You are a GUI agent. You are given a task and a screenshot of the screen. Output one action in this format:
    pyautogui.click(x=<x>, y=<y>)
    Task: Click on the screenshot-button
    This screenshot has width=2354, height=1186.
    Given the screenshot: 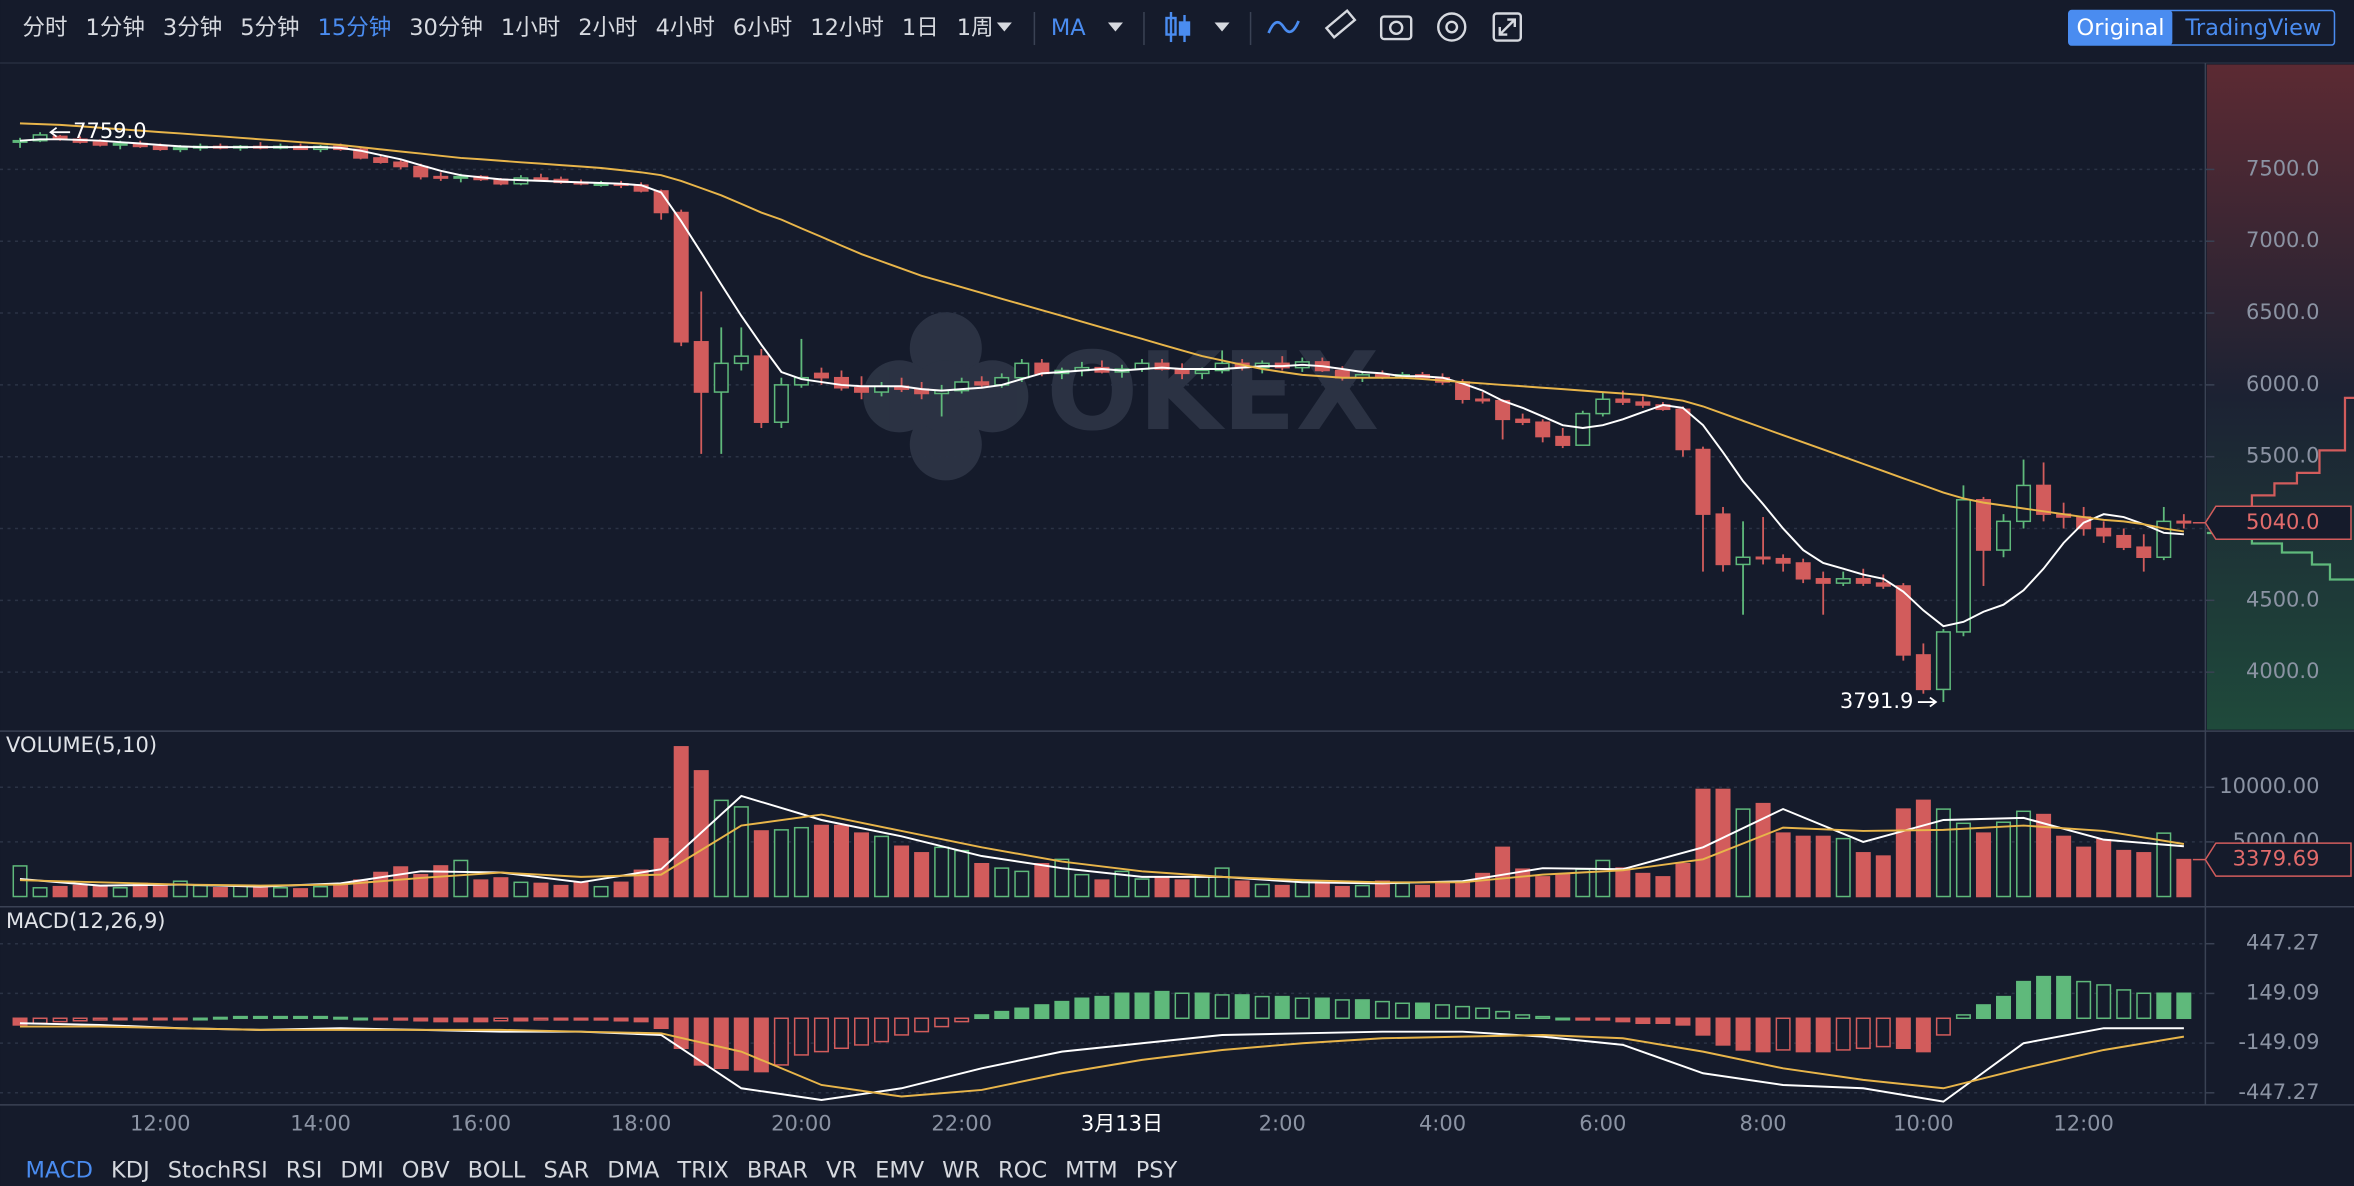 What is the action you would take?
    pyautogui.click(x=1396, y=28)
    